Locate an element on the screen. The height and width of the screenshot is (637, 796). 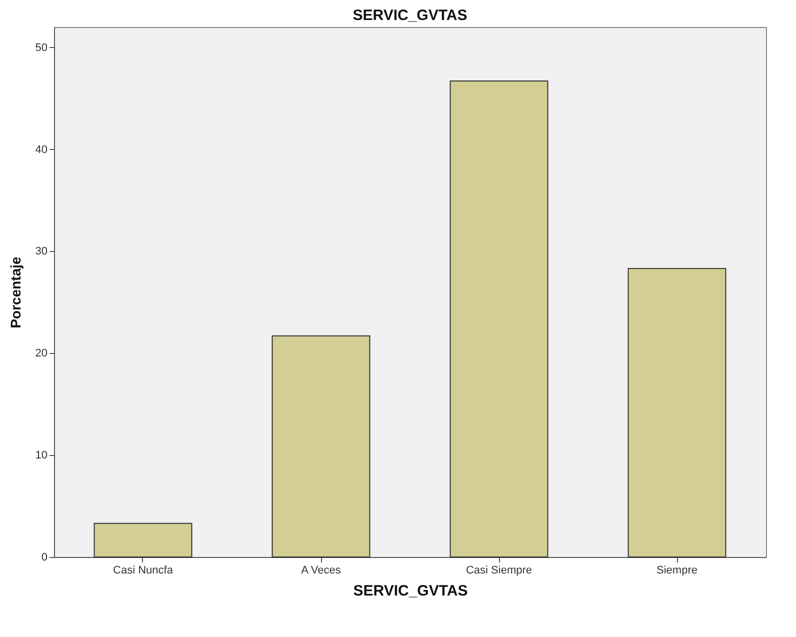
y-tick-label: 30 is located at coordinates (41, 252).